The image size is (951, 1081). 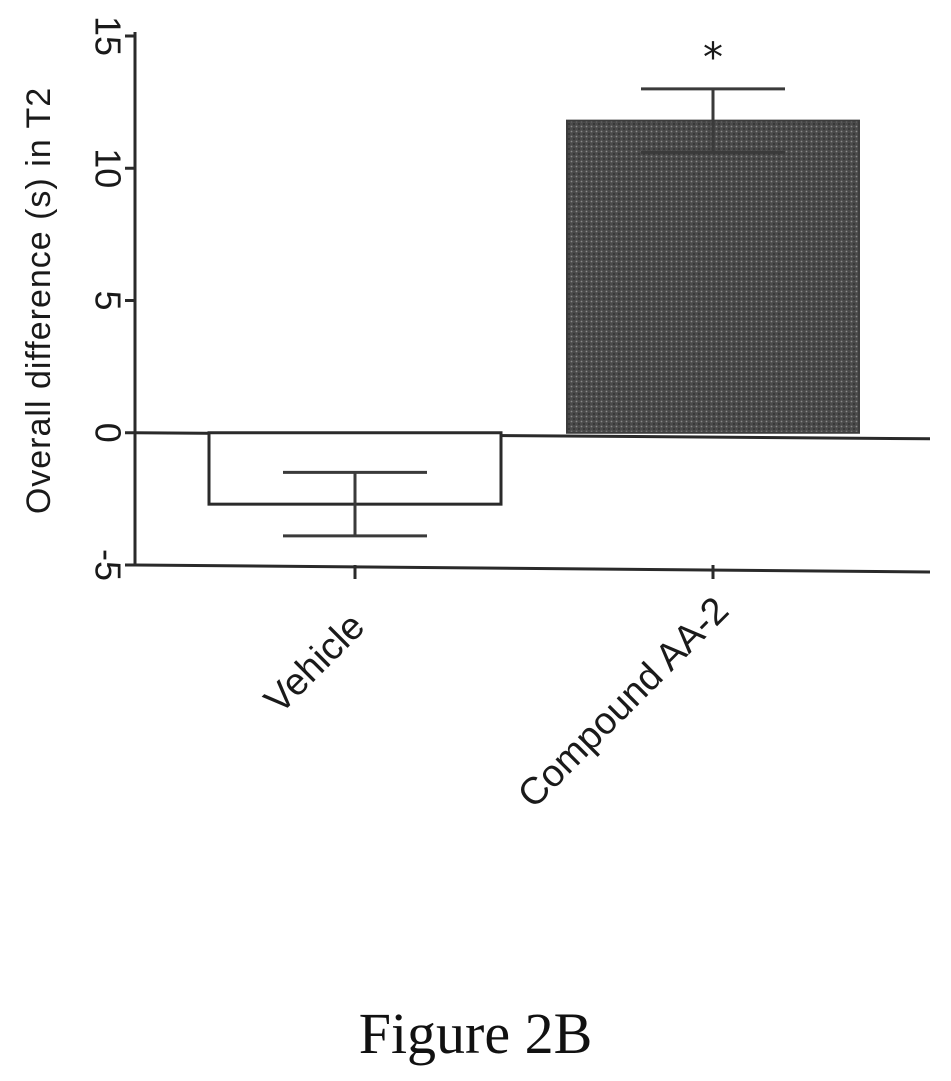 What do you see at coordinates (107, 300) in the screenshot?
I see `y-tick-label: 5` at bounding box center [107, 300].